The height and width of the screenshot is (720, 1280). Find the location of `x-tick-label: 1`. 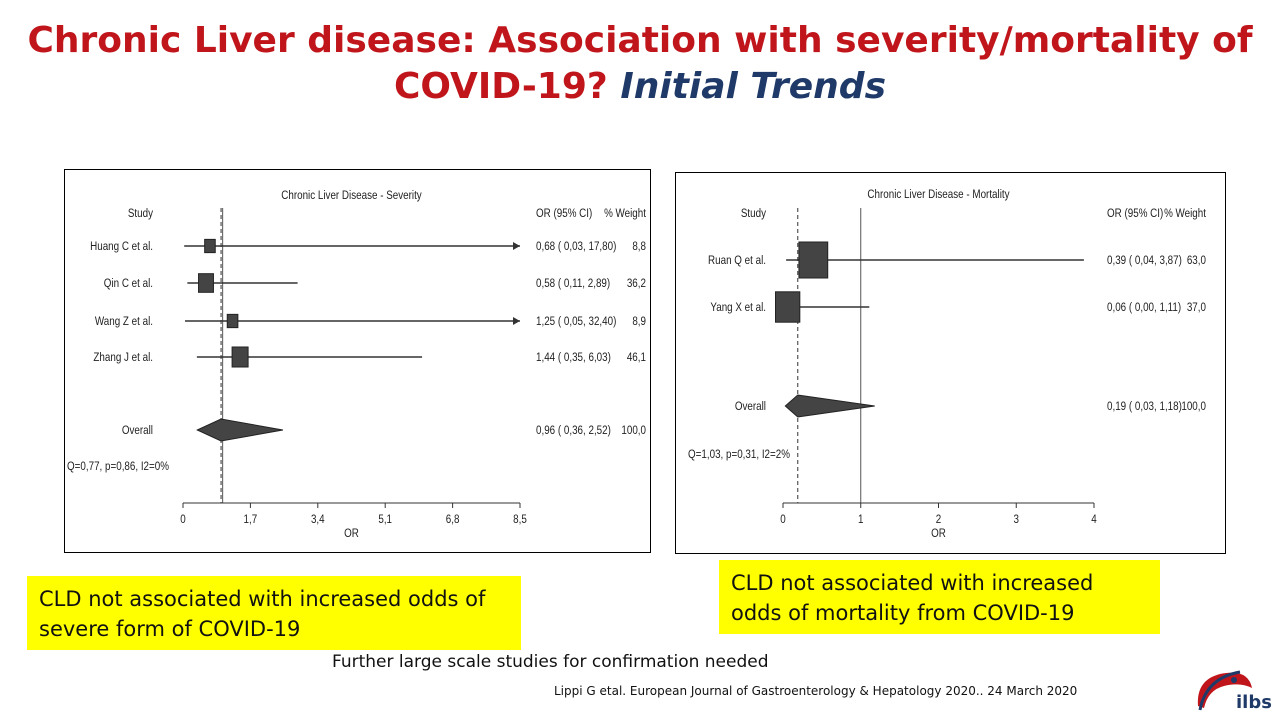

x-tick-label: 1 is located at coordinates (860, 519).